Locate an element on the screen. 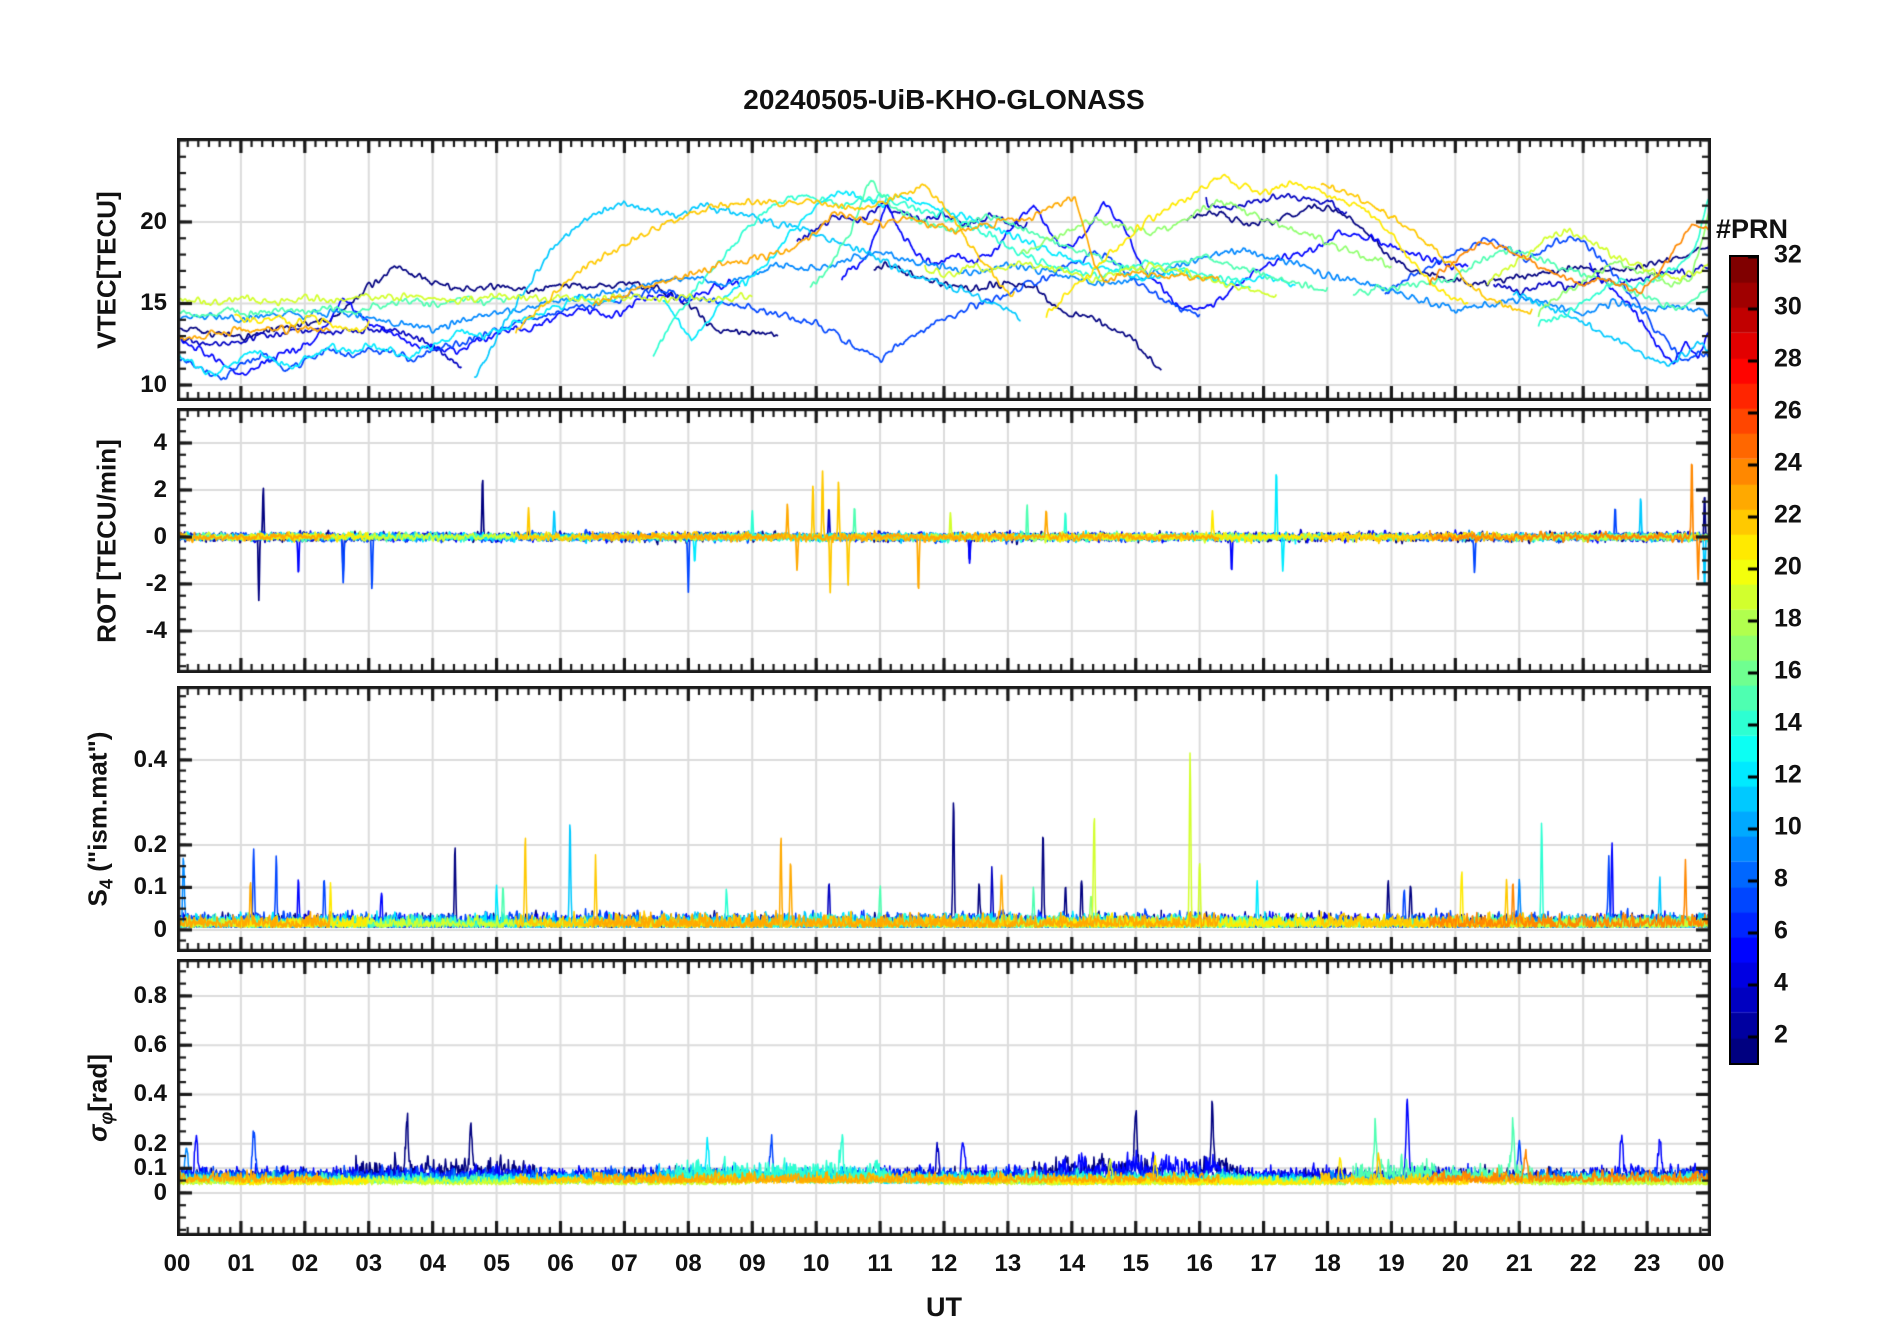  colorbar-tick-label: 14 is located at coordinates (1788, 722).